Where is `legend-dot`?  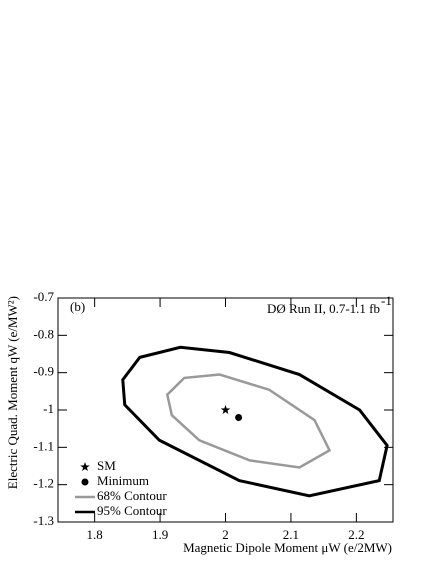 legend-dot is located at coordinates (85, 482).